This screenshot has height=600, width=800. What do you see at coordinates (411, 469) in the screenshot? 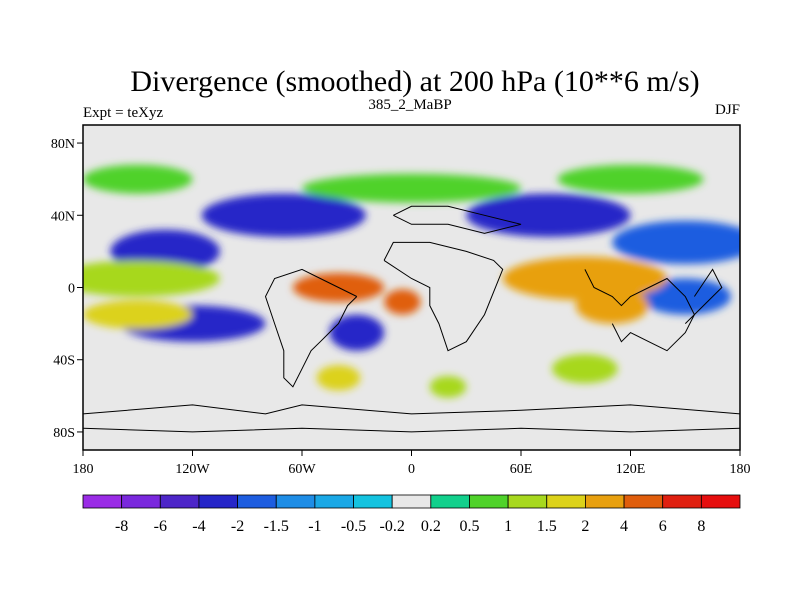
I see `x-tick-label: 0` at bounding box center [411, 469].